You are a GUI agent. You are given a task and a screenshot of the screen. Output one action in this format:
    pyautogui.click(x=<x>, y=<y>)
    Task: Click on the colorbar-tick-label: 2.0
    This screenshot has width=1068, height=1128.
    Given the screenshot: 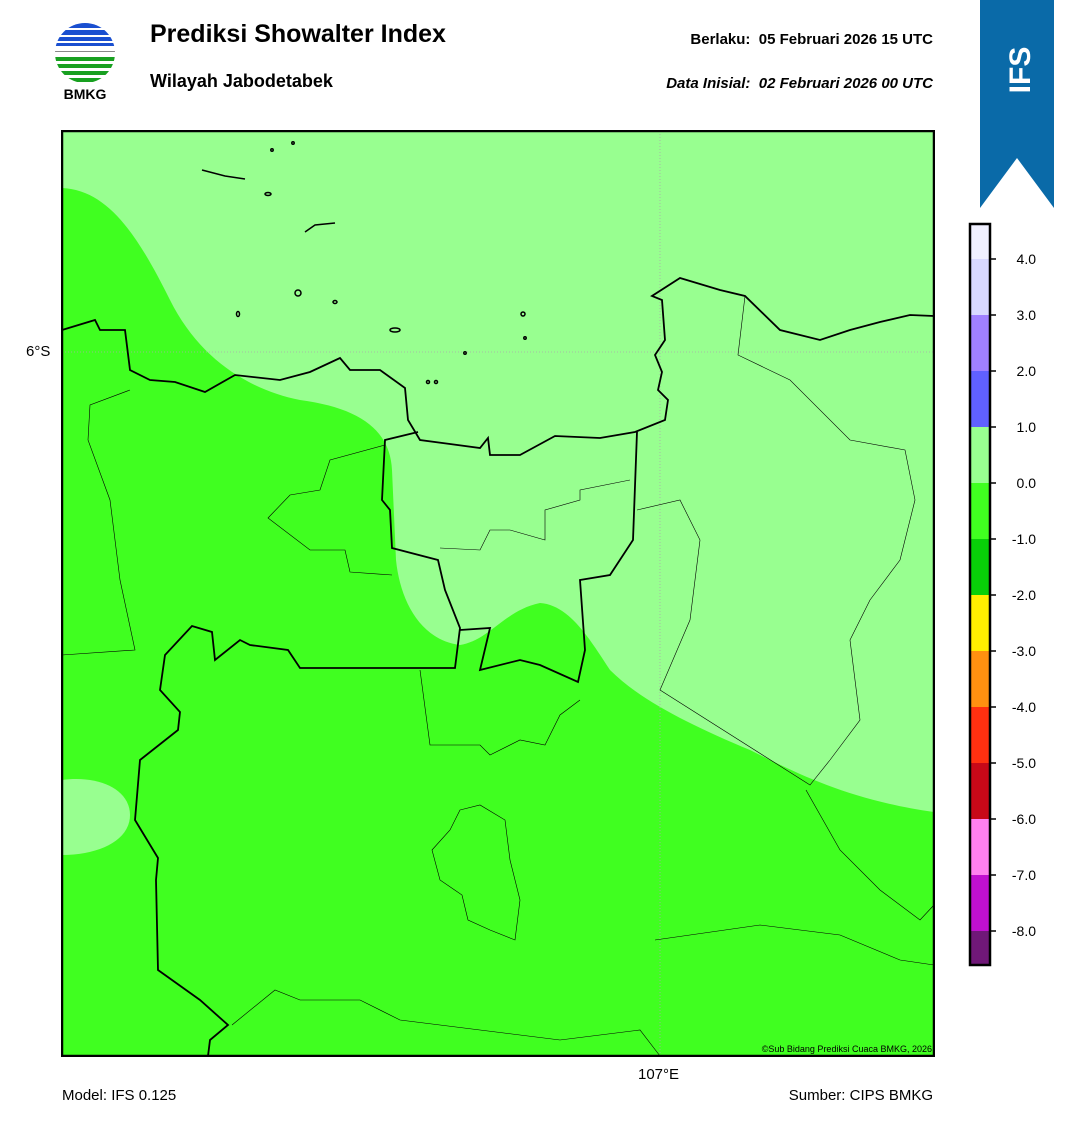 What is the action you would take?
    pyautogui.click(x=1027, y=371)
    